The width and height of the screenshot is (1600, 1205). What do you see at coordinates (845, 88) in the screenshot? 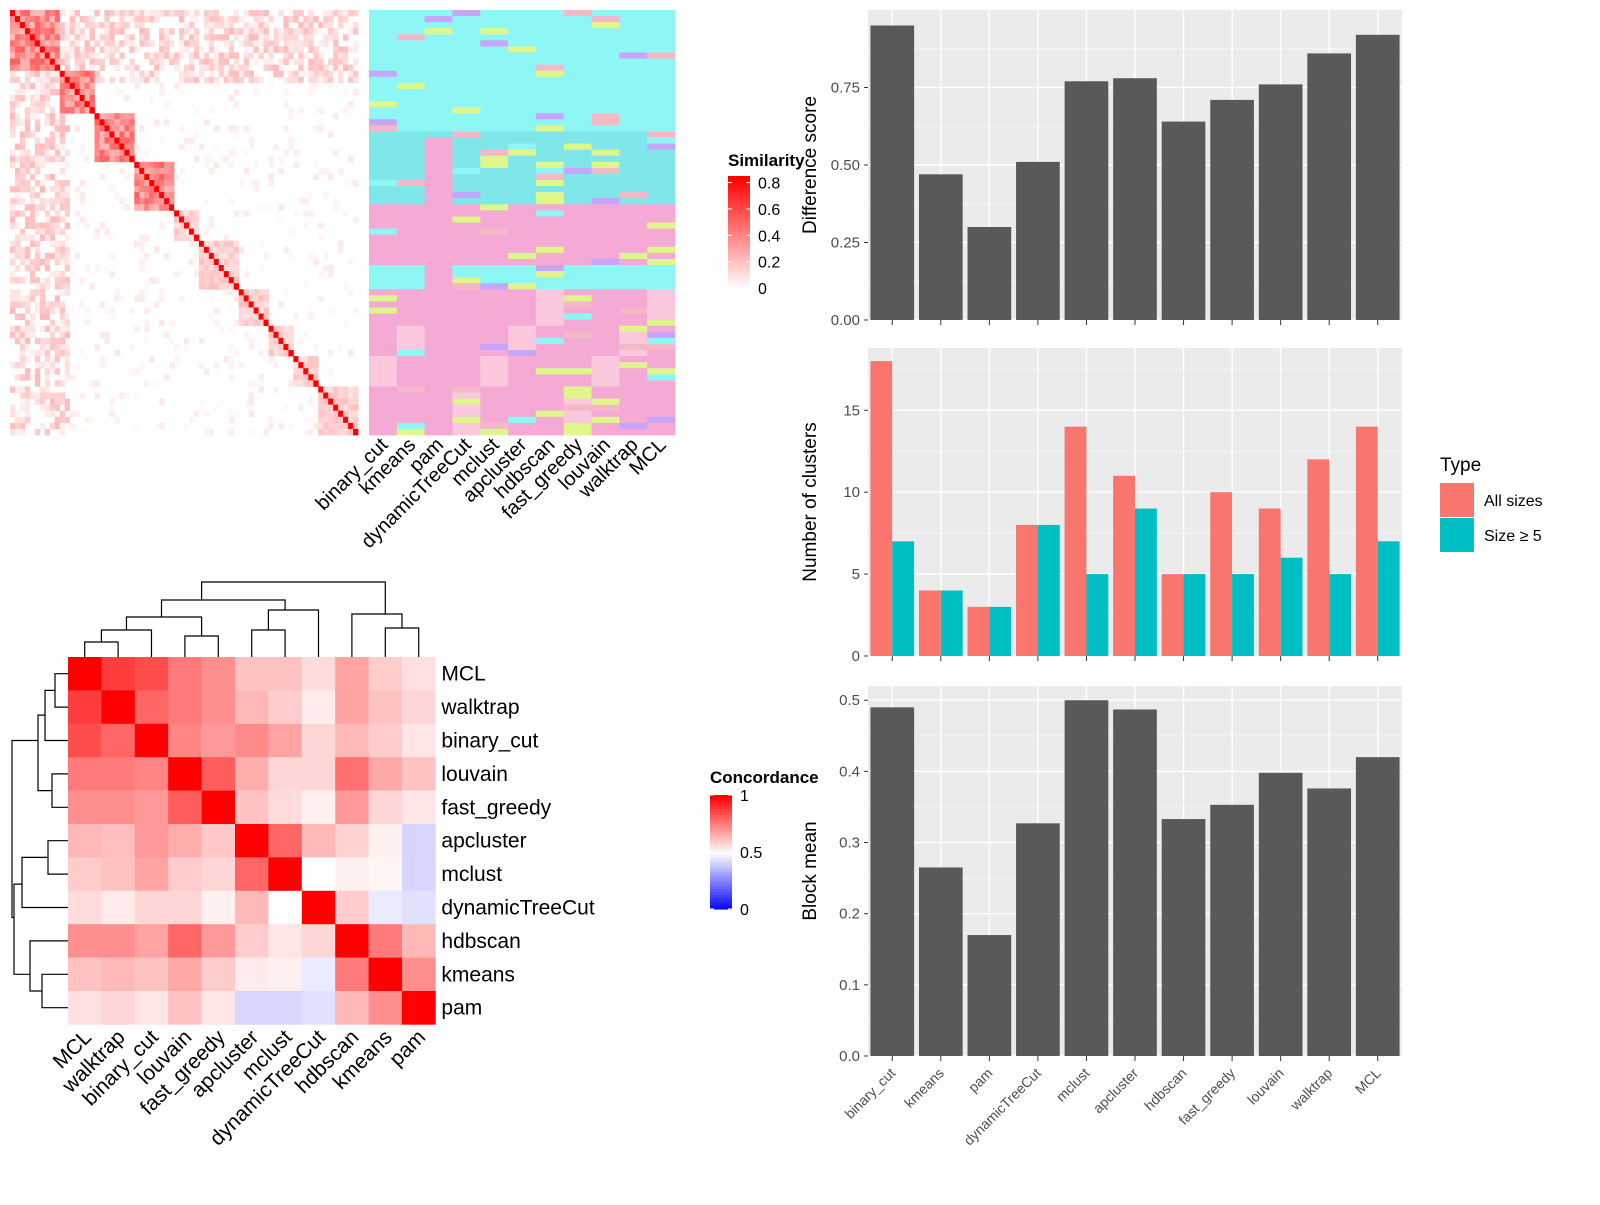
I see `y-tick-label: 0.75` at bounding box center [845, 88].